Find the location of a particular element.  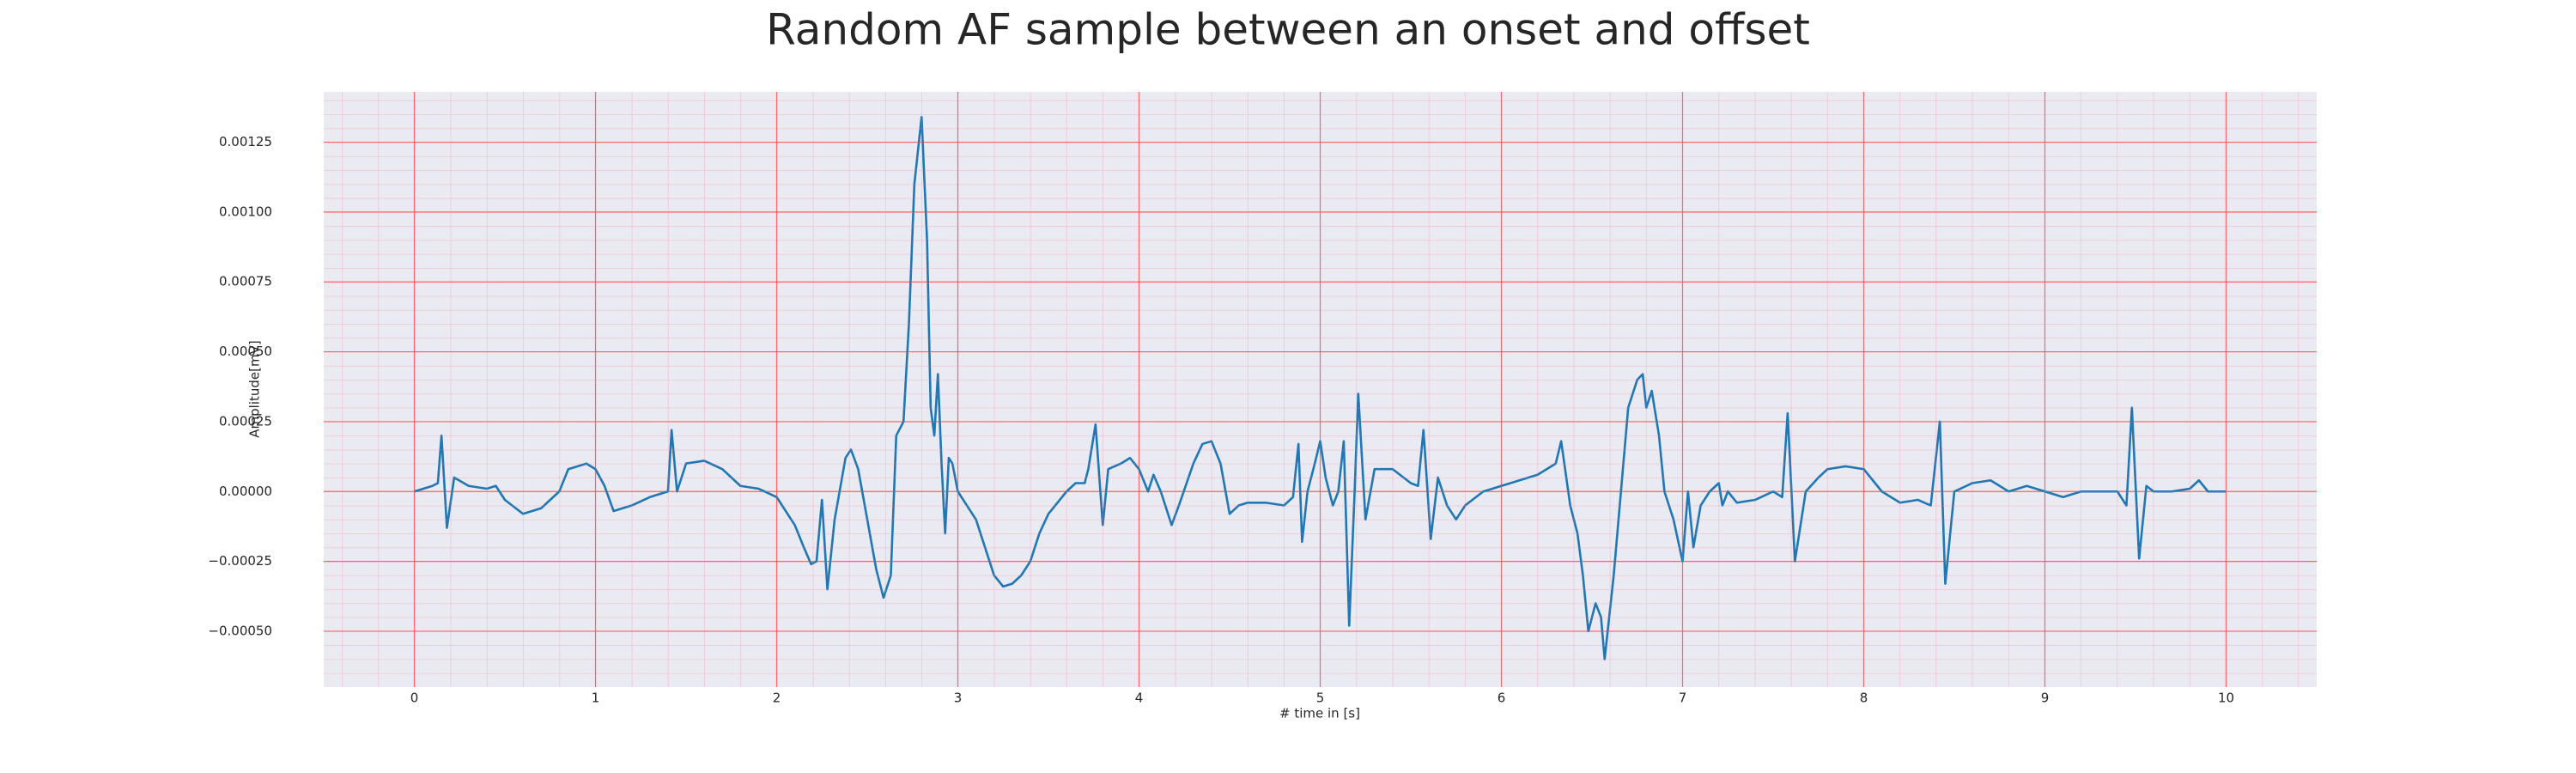

y-tick-label: 0.00000 is located at coordinates (246, 491).